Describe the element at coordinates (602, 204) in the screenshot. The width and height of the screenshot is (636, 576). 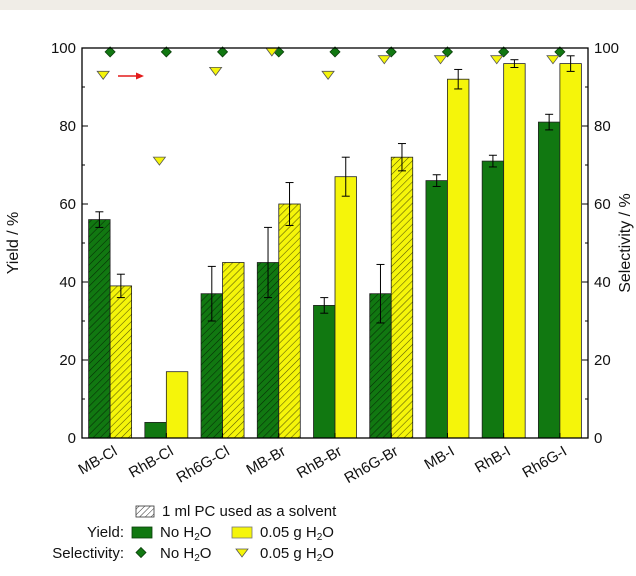
I see `y-tick-label-right-60: 60` at that location.